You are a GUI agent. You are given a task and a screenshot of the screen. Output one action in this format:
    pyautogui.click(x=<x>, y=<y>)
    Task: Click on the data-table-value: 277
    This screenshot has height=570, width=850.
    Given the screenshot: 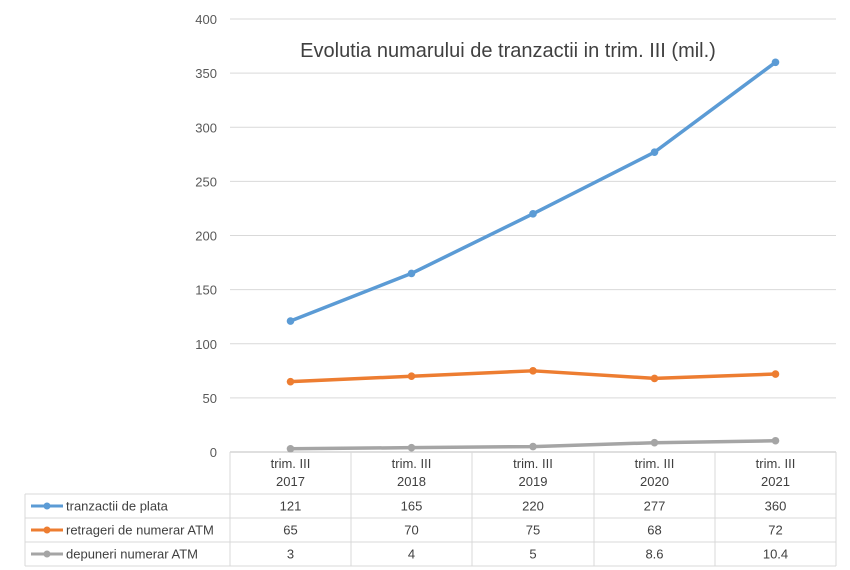 What is the action you would take?
    pyautogui.click(x=655, y=506)
    